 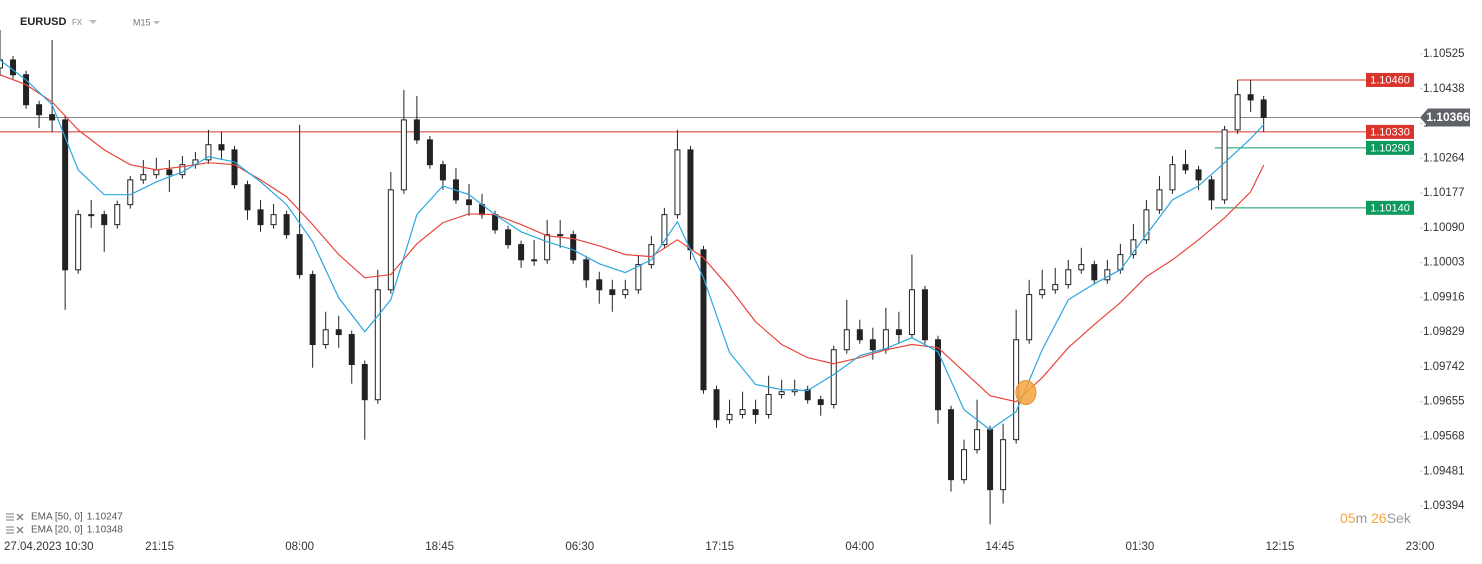 What do you see at coordinates (57, 530) in the screenshot?
I see `legend-label: EMA [20, 0]` at bounding box center [57, 530].